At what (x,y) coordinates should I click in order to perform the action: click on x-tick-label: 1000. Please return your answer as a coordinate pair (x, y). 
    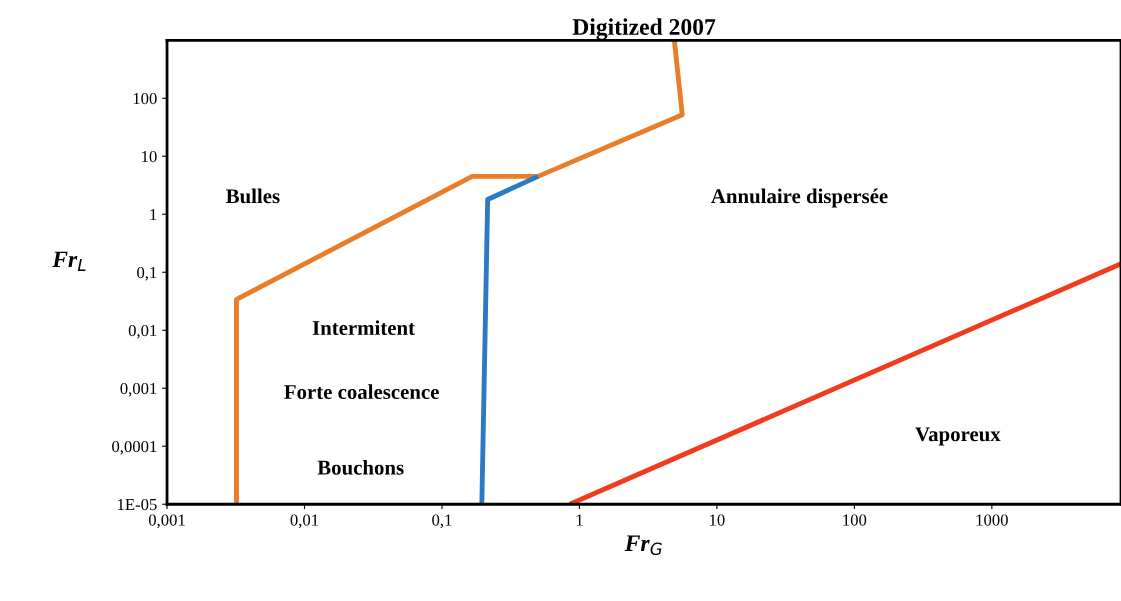
    Looking at the image, I should click on (992, 520).